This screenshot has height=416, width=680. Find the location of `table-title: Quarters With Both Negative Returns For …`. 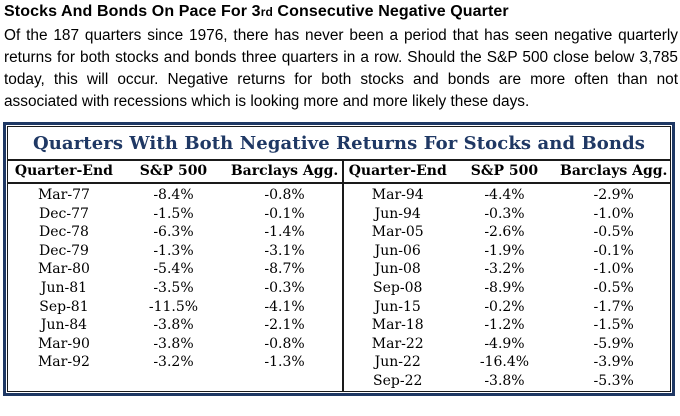

table-title: Quarters With Both Negative Returns For … is located at coordinates (339, 144).